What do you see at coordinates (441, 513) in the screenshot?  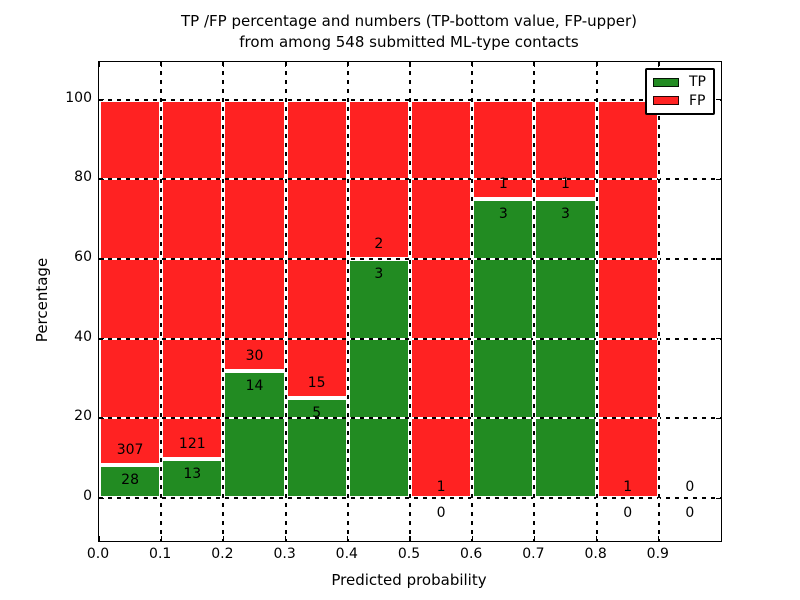 I see `tp-count-label-bin-5: 0` at bounding box center [441, 513].